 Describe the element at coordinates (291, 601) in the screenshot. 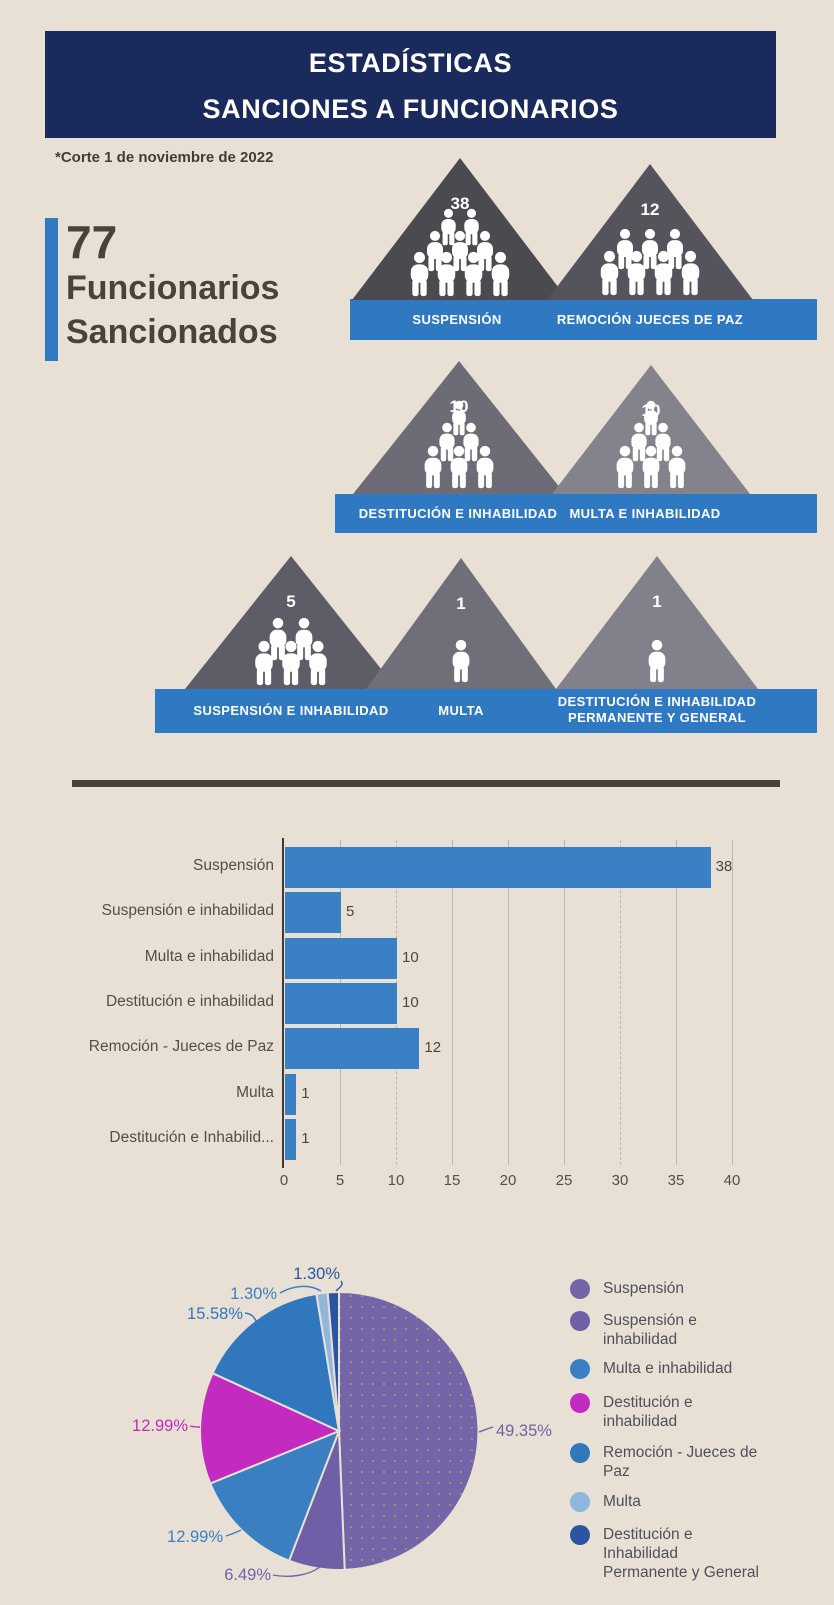

I see `pyramid-value: 5` at that location.